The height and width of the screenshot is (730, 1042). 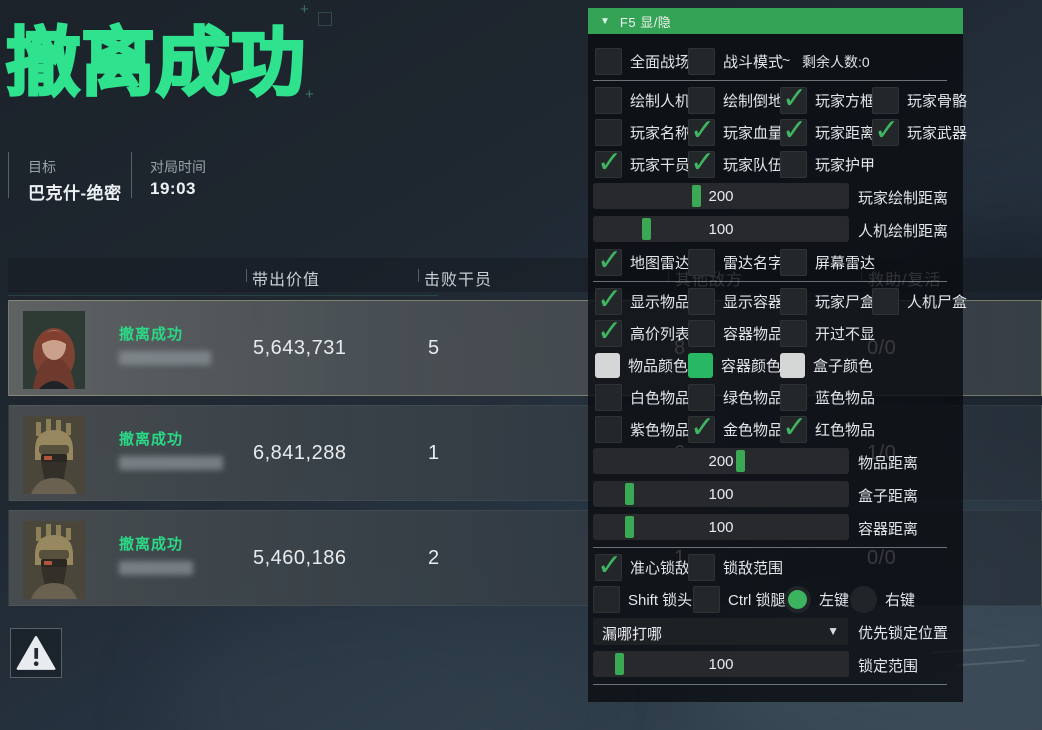 What do you see at coordinates (753, 165) in the screenshot?
I see `checkbox-label: 玩家队伍` at bounding box center [753, 165].